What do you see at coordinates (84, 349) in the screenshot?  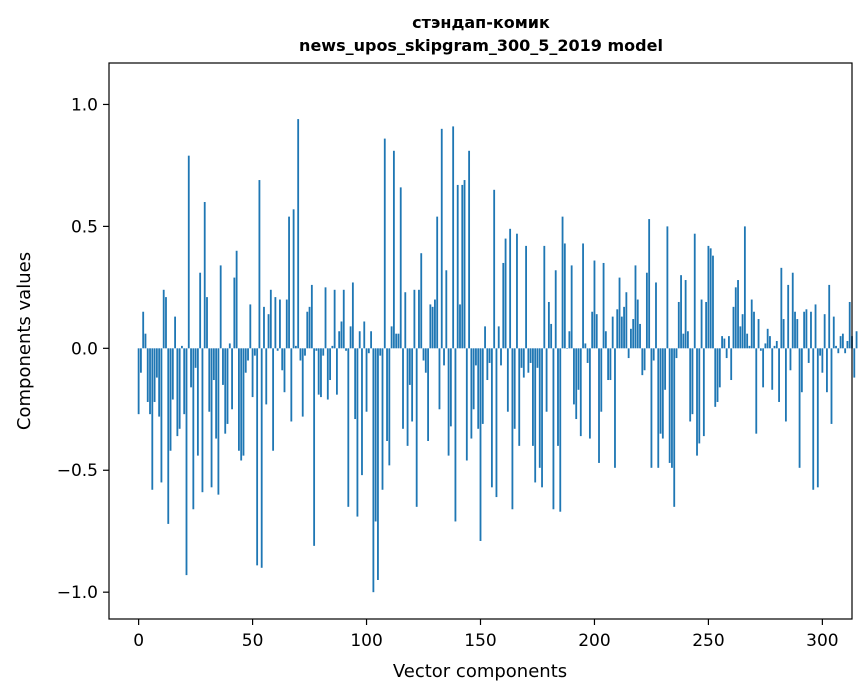 I see `y-tick-label: 0.0` at bounding box center [84, 349].